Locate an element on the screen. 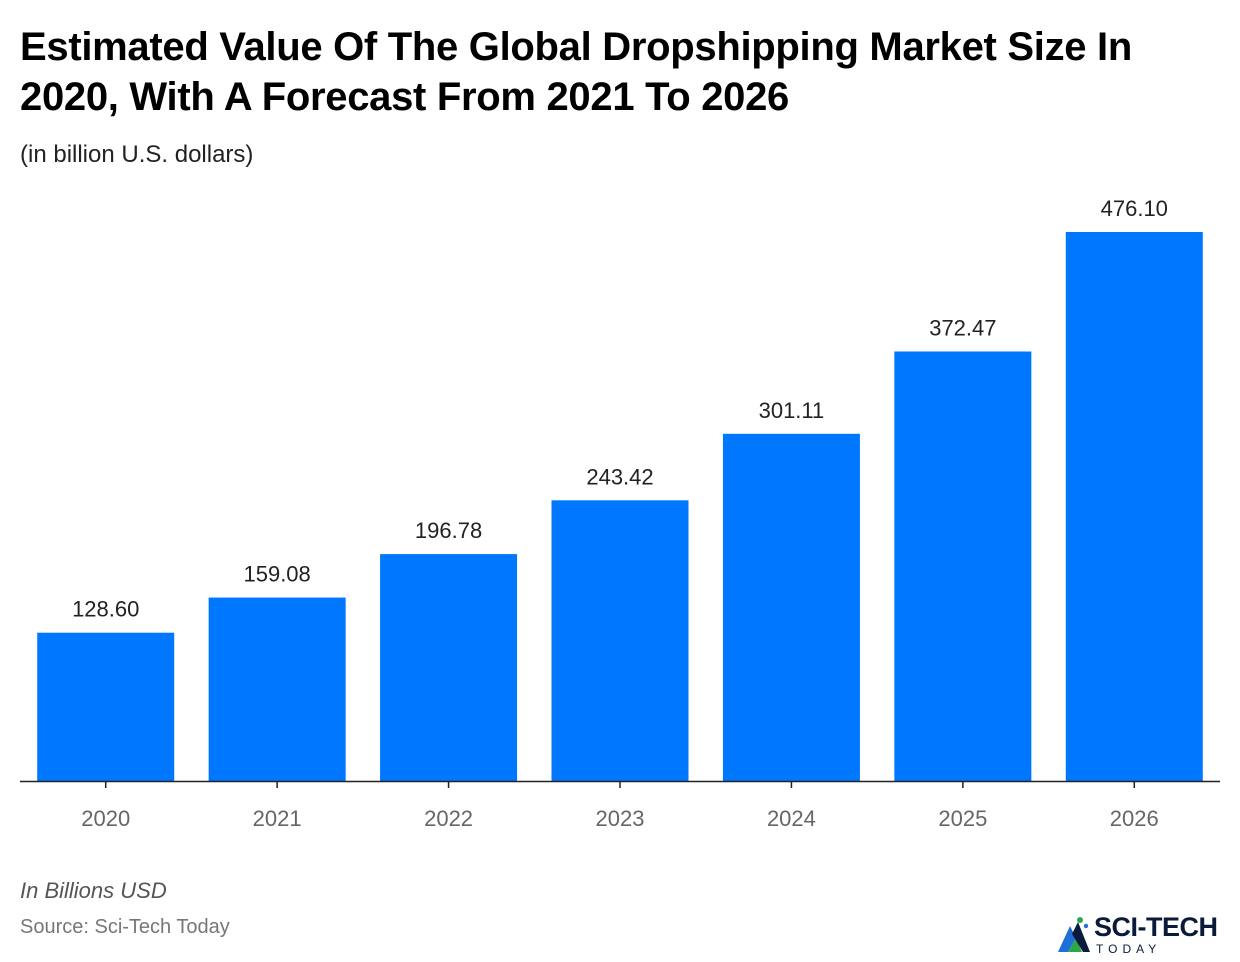 This screenshot has height=962, width=1240. bar-2020 is located at coordinates (106, 706).